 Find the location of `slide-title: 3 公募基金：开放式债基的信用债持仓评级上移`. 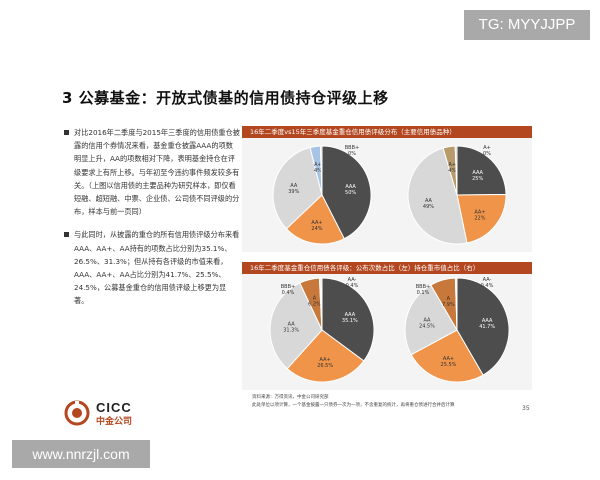

slide-title: 3 公募基金：开放式债基的信用债持仓评级上移 is located at coordinates (225, 98).